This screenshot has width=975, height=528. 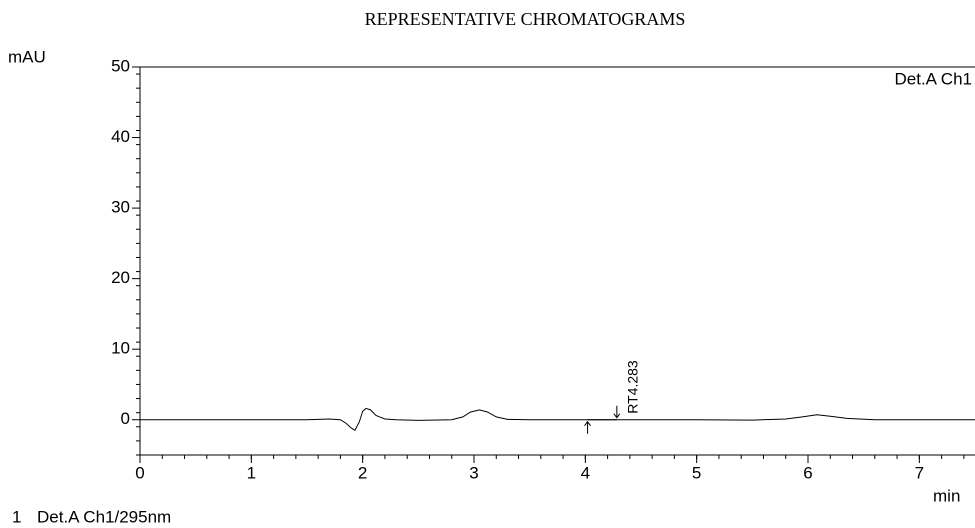 What do you see at coordinates (120, 65) in the screenshot?
I see `y-tick-label: 50` at bounding box center [120, 65].